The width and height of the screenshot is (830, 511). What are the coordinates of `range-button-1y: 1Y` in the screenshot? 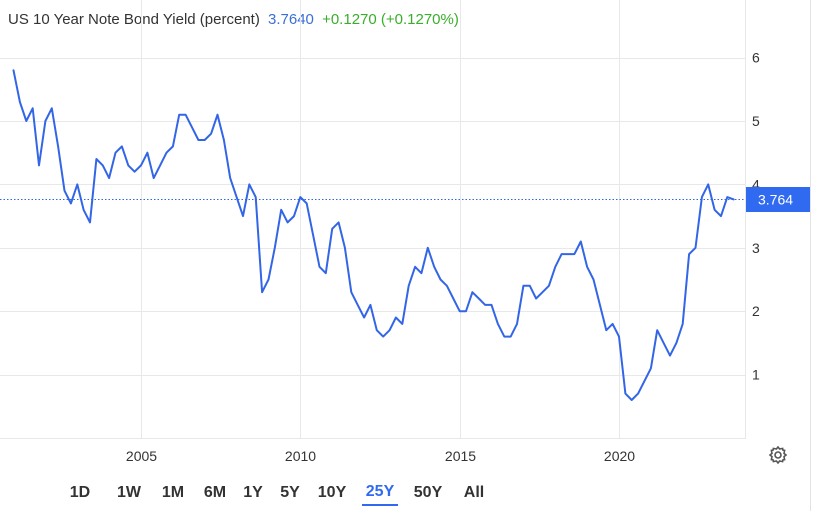 It's located at (253, 493).